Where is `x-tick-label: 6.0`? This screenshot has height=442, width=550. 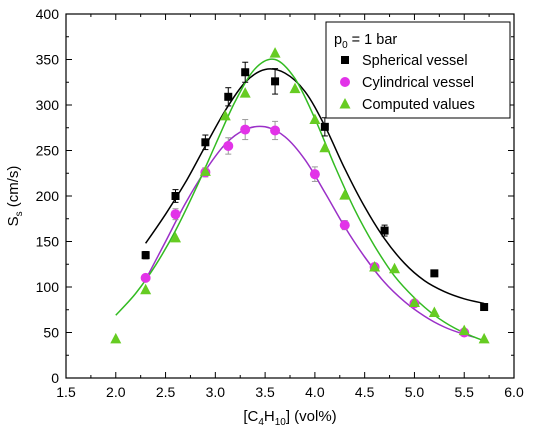 x-tick-label: 6.0 is located at coordinates (514, 392).